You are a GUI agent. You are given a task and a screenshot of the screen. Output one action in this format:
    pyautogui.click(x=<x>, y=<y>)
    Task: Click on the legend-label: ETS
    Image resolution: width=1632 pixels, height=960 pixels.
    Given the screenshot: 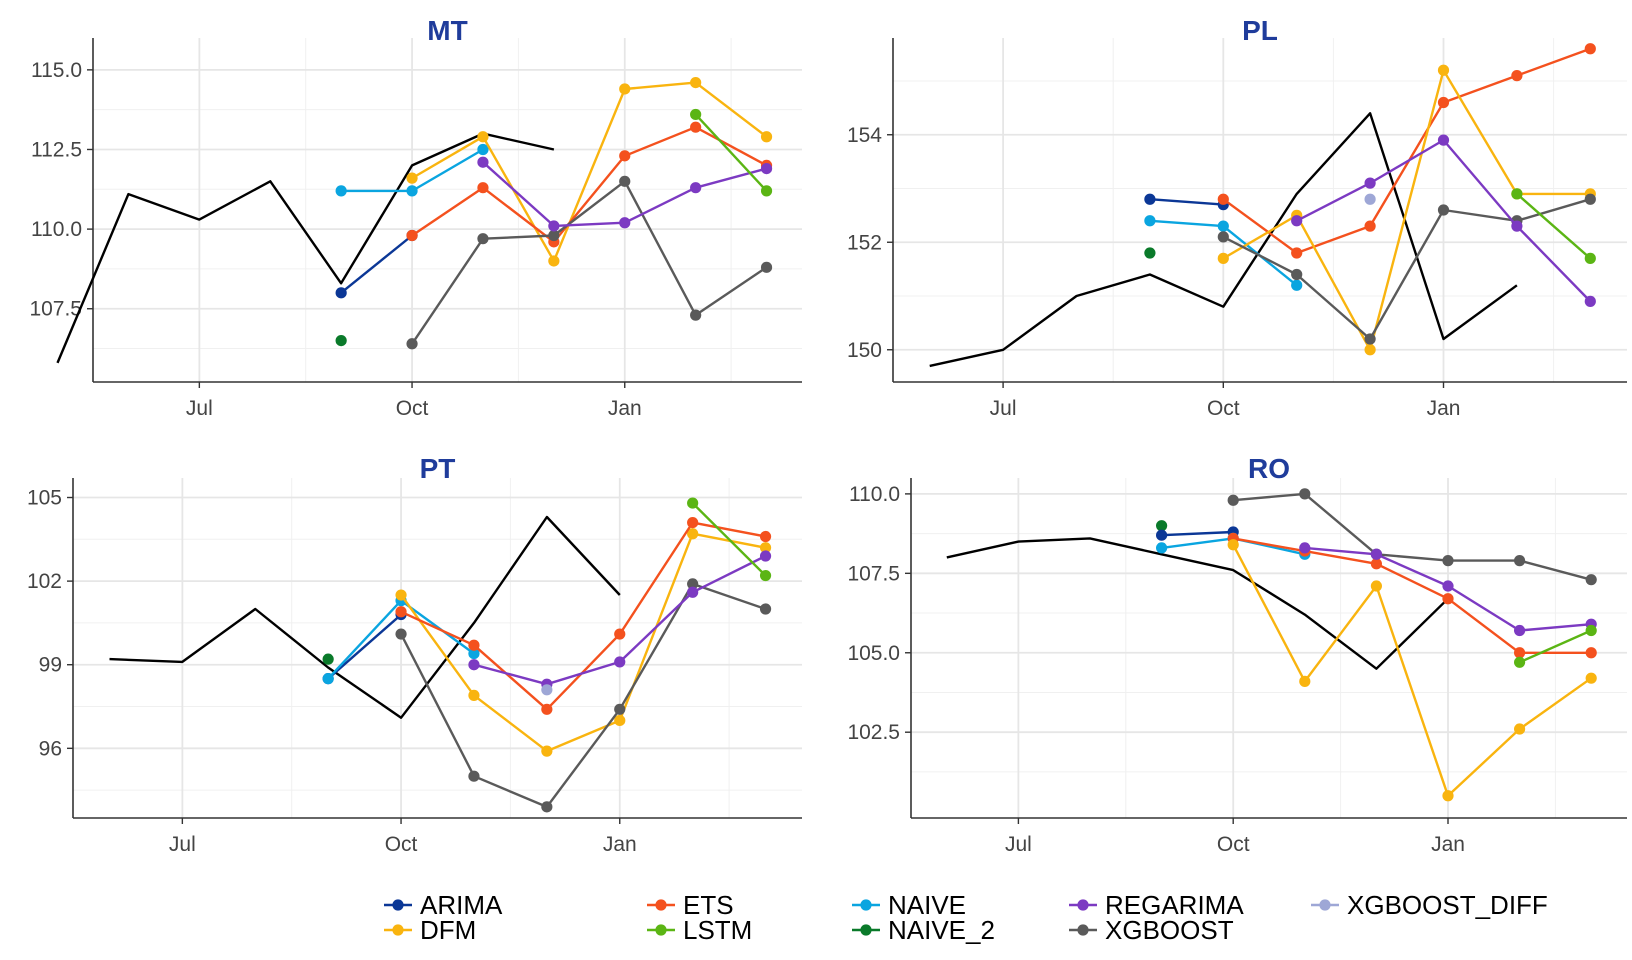 What is the action you would take?
    pyautogui.click(x=708, y=905)
    